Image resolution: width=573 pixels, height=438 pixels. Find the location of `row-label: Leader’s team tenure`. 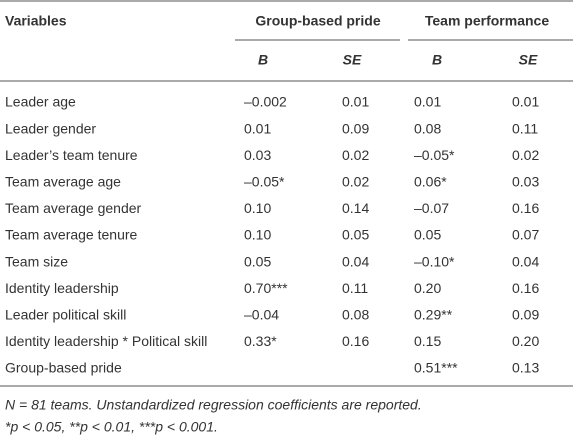

row-label: Leader’s team tenure is located at coordinates (71, 155).